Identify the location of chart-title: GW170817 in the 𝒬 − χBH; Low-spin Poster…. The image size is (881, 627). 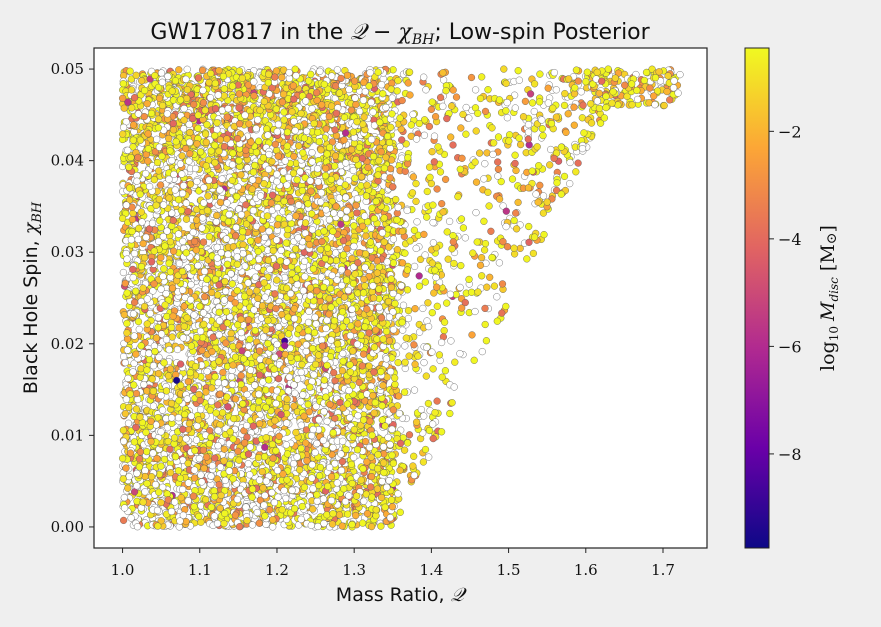
(400, 34).